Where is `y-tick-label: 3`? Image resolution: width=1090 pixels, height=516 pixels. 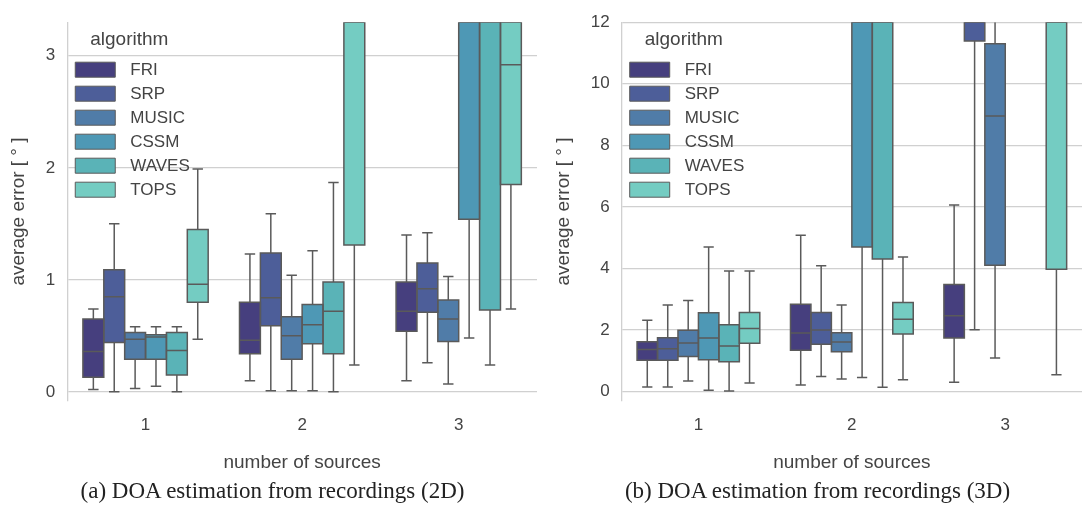
y-tick-label: 3 is located at coordinates (50, 55).